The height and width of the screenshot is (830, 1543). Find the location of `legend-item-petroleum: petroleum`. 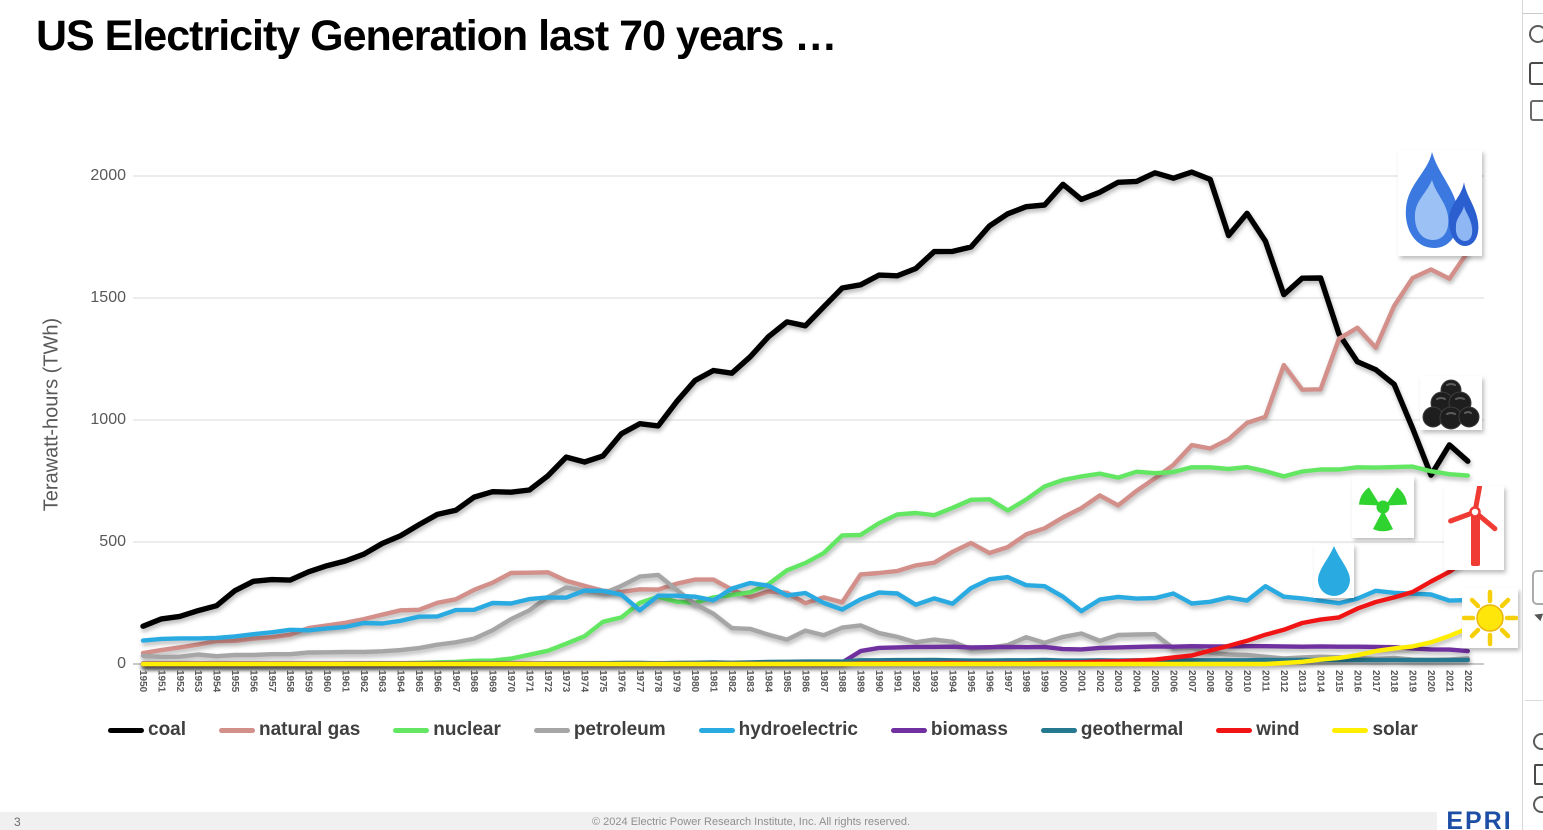

legend-item-petroleum: petroleum is located at coordinates (599, 730).